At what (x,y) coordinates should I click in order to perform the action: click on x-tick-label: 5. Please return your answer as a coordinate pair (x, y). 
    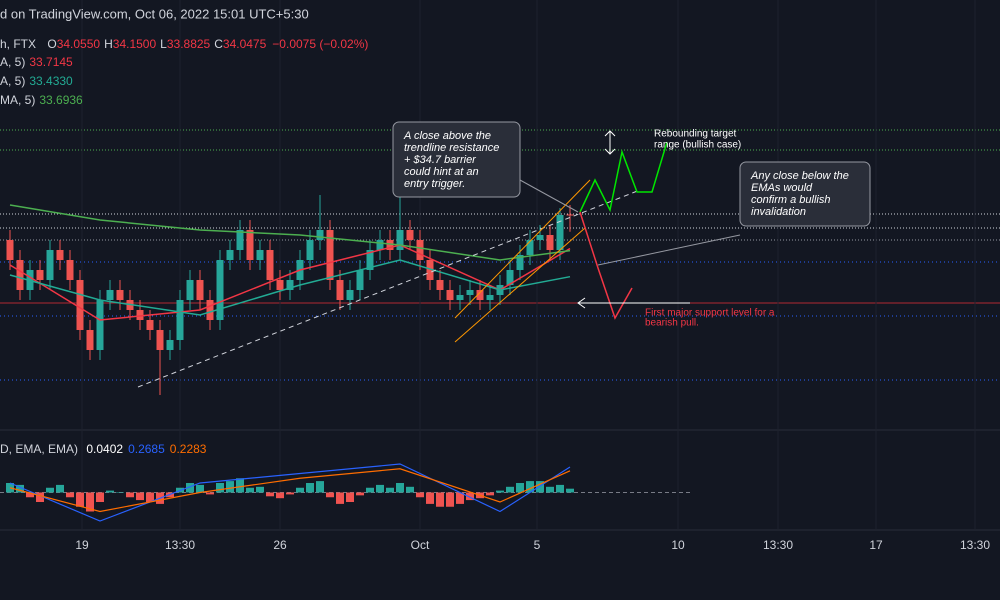
    Looking at the image, I should click on (537, 545).